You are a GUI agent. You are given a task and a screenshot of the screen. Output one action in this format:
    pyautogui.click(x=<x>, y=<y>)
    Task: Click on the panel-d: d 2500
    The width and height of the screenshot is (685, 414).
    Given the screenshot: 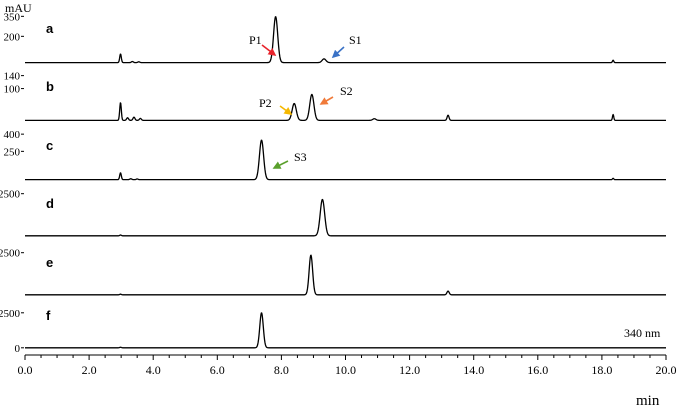 What is the action you would take?
    pyautogui.click(x=333, y=213)
    